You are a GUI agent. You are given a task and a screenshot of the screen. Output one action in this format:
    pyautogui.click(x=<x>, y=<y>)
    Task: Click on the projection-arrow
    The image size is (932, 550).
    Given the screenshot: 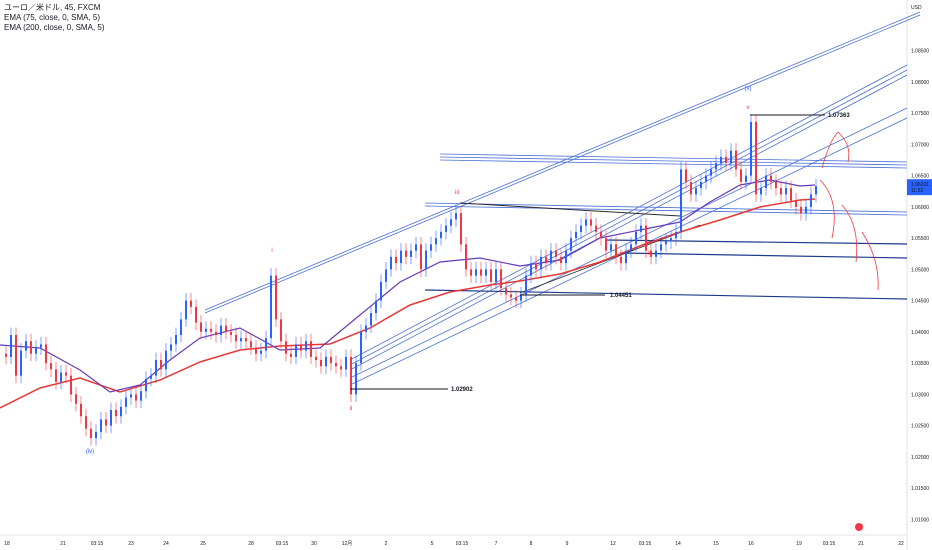 What is the action you would take?
    pyautogui.click(x=843, y=147)
    